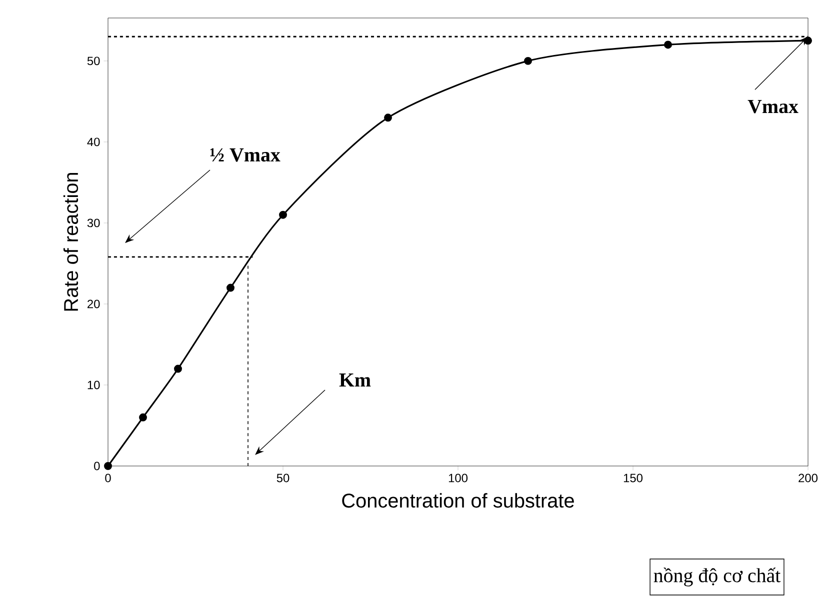 The image size is (822, 599). Describe the element at coordinates (94, 304) in the screenshot. I see `y-tick-label: 20` at that location.